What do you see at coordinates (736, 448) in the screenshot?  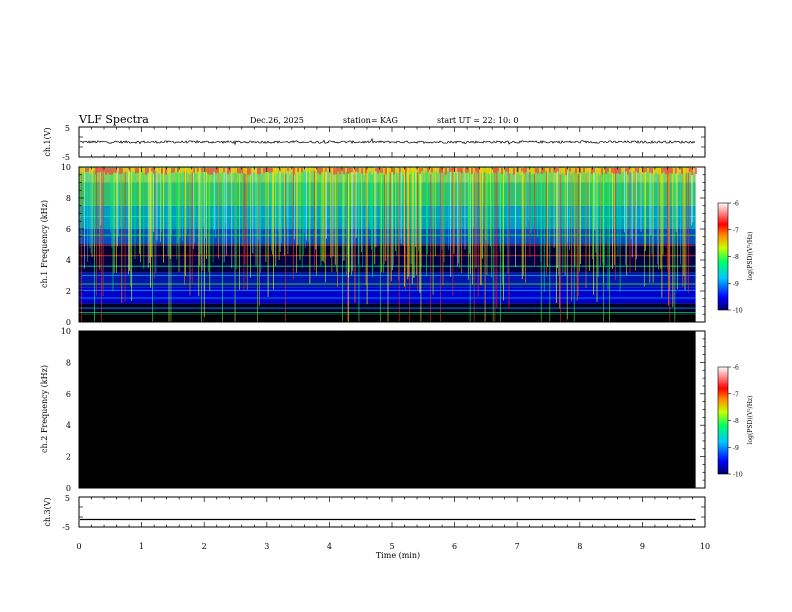 I see `colorbar-tick-label: -9` at bounding box center [736, 448].